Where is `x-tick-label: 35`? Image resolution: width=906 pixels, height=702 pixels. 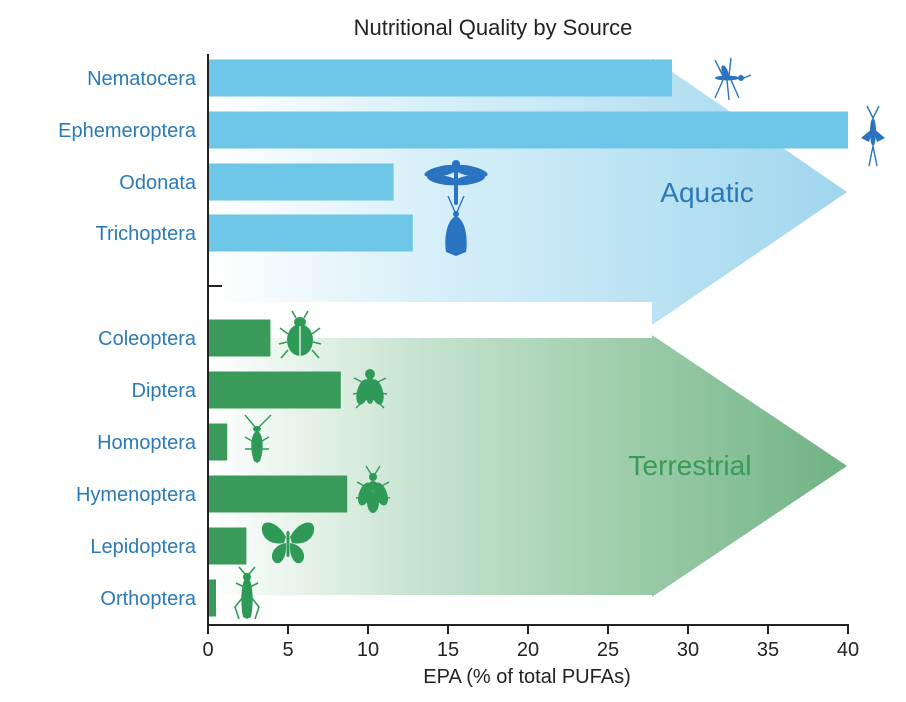
x-tick-label: 35 is located at coordinates (768, 650).